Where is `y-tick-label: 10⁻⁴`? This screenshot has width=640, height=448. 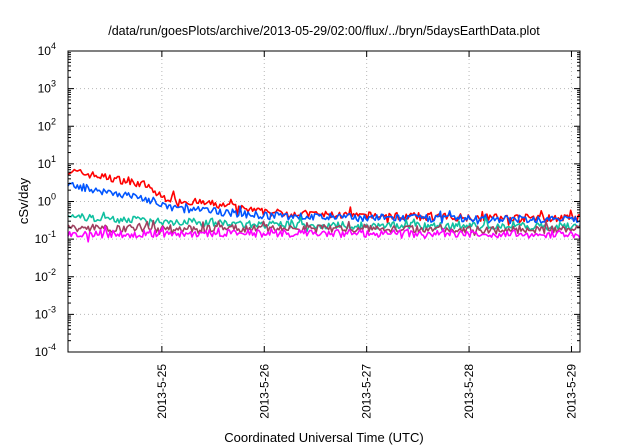 y-tick-label: 10⁻⁴ is located at coordinates (45, 350).